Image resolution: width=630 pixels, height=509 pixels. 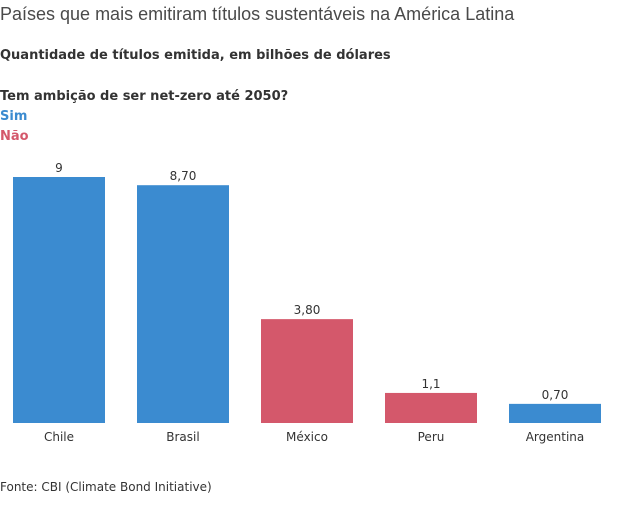 I want to click on bar-mexico, so click(x=307, y=371).